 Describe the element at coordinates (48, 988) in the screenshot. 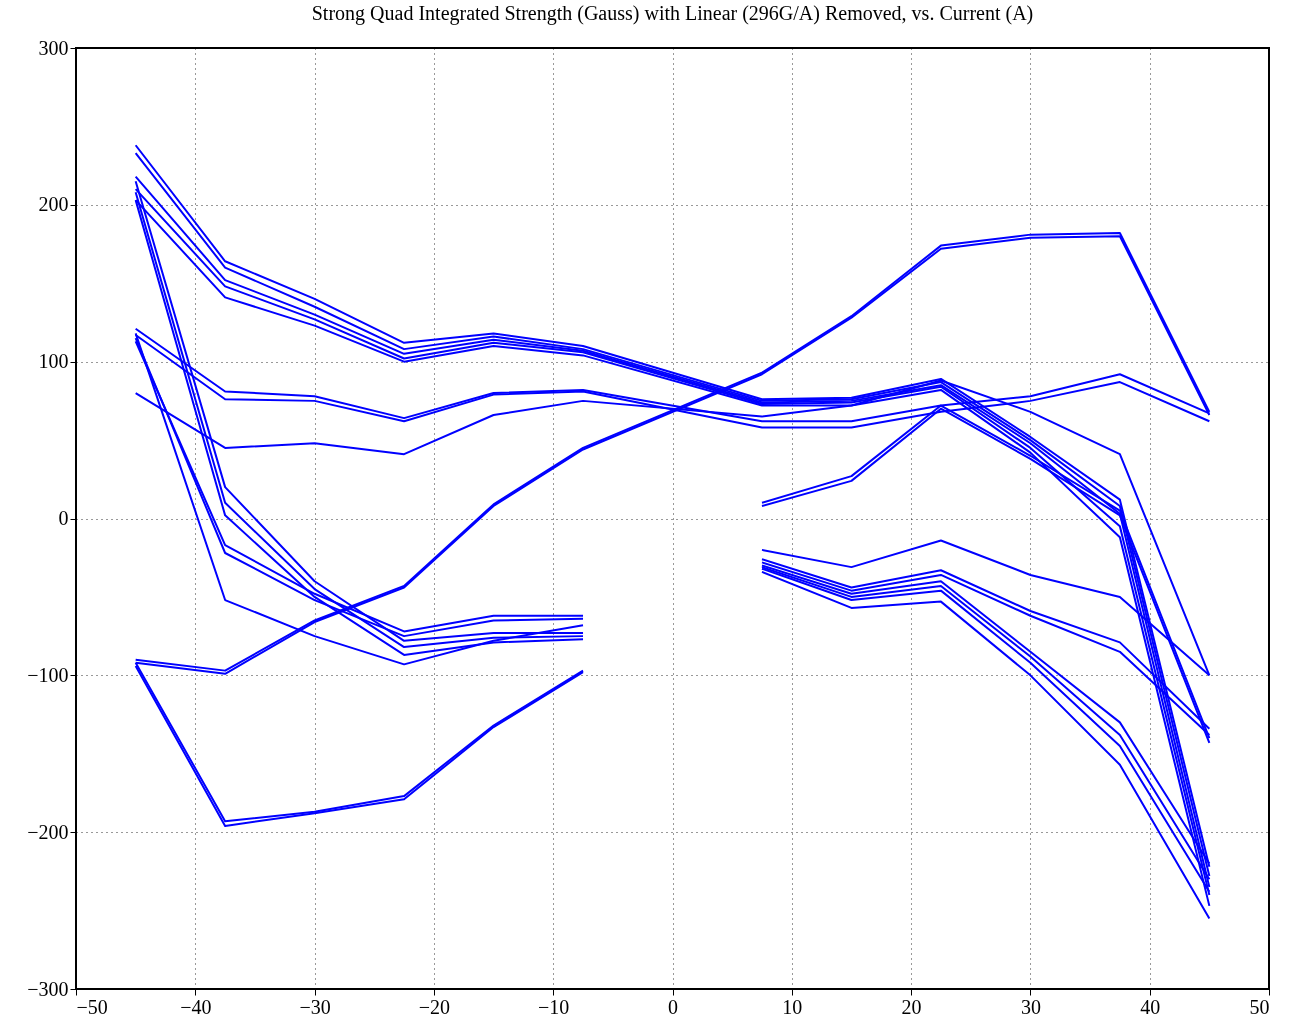

I see `y-tick-label: −300` at that location.